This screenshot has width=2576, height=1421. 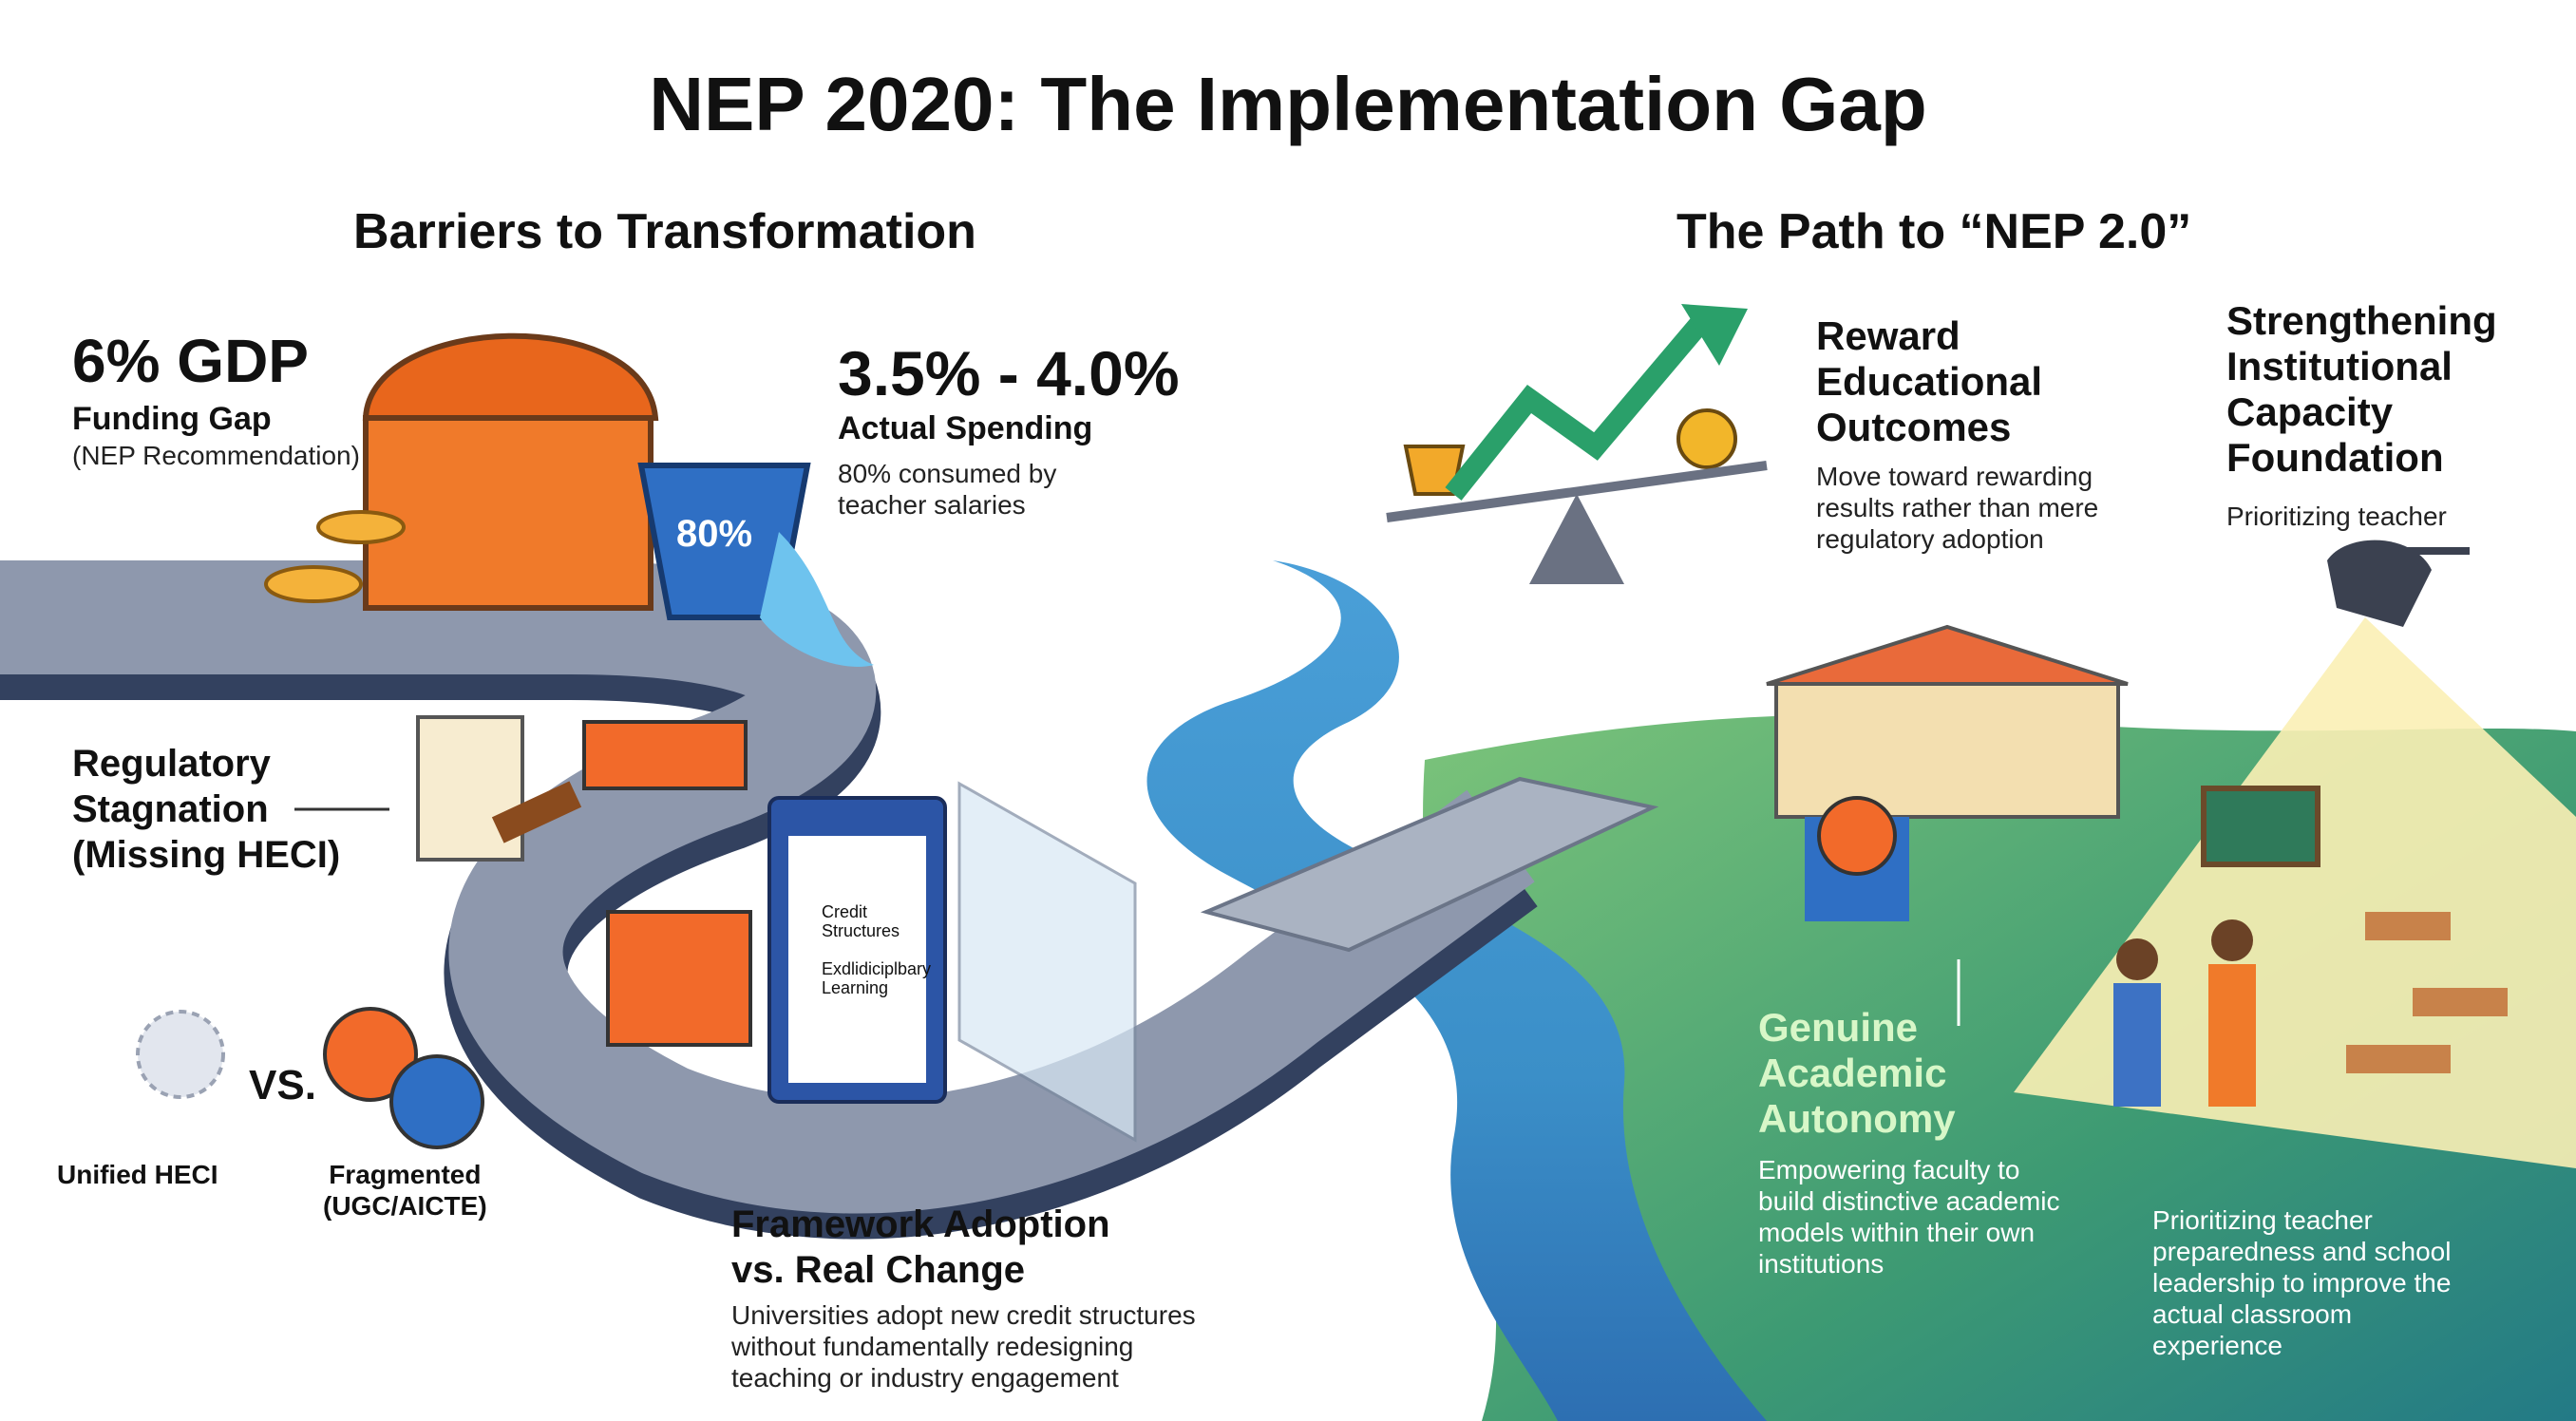 I want to click on chest-lid, so click(x=510, y=376).